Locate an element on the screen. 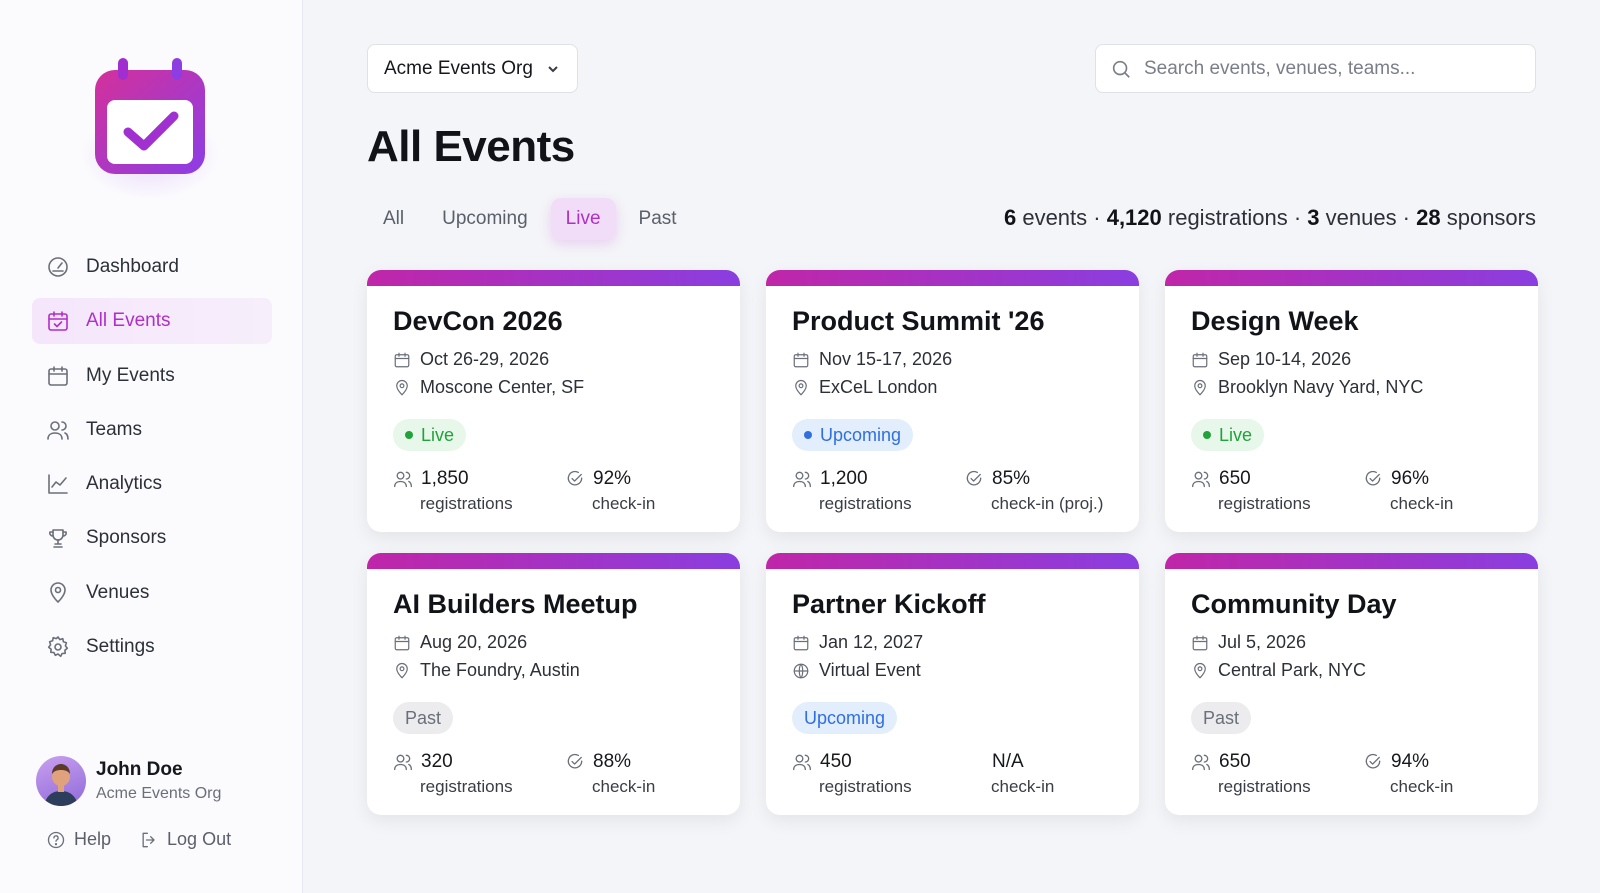  sidebar-item-venues: Venues is located at coordinates (152, 593).